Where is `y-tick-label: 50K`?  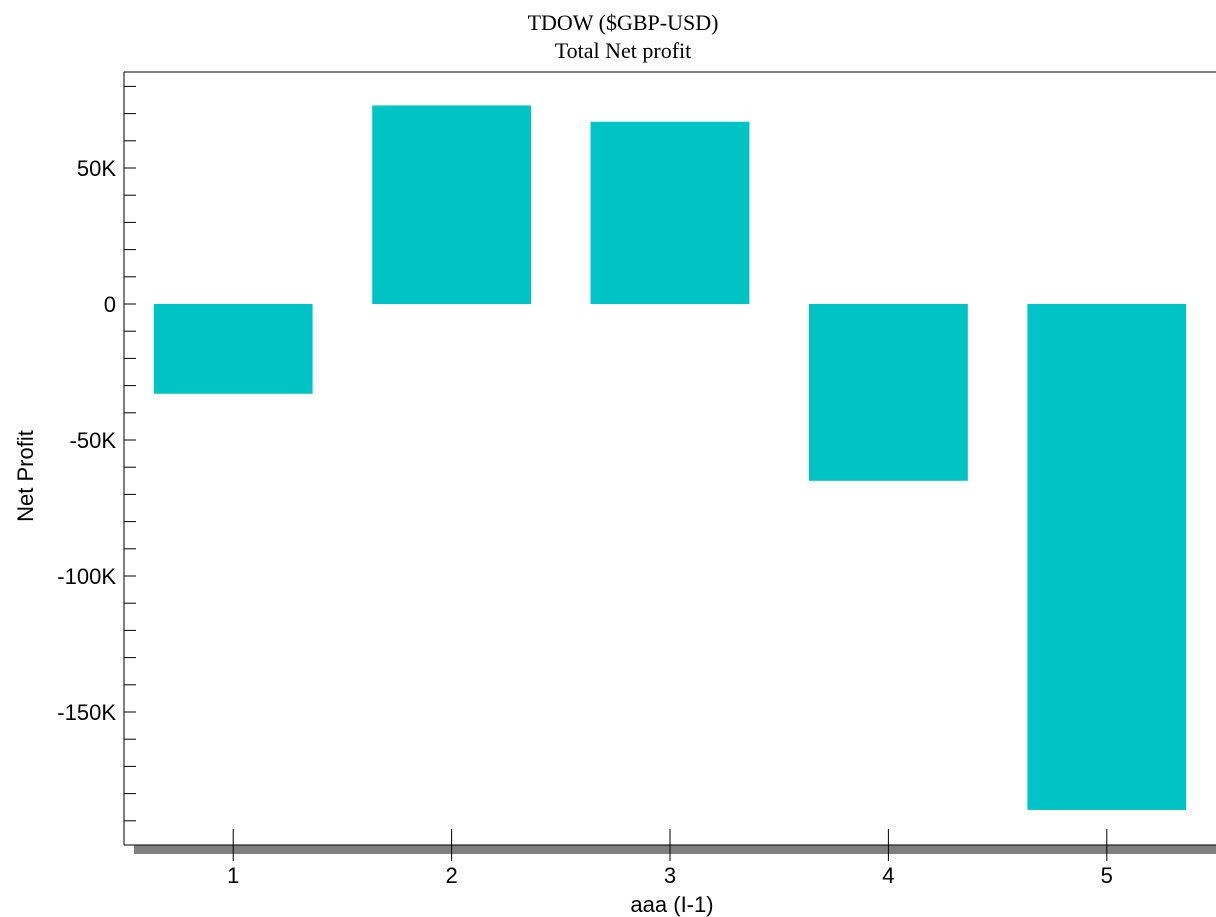 y-tick-label: 50K is located at coordinates (96, 168).